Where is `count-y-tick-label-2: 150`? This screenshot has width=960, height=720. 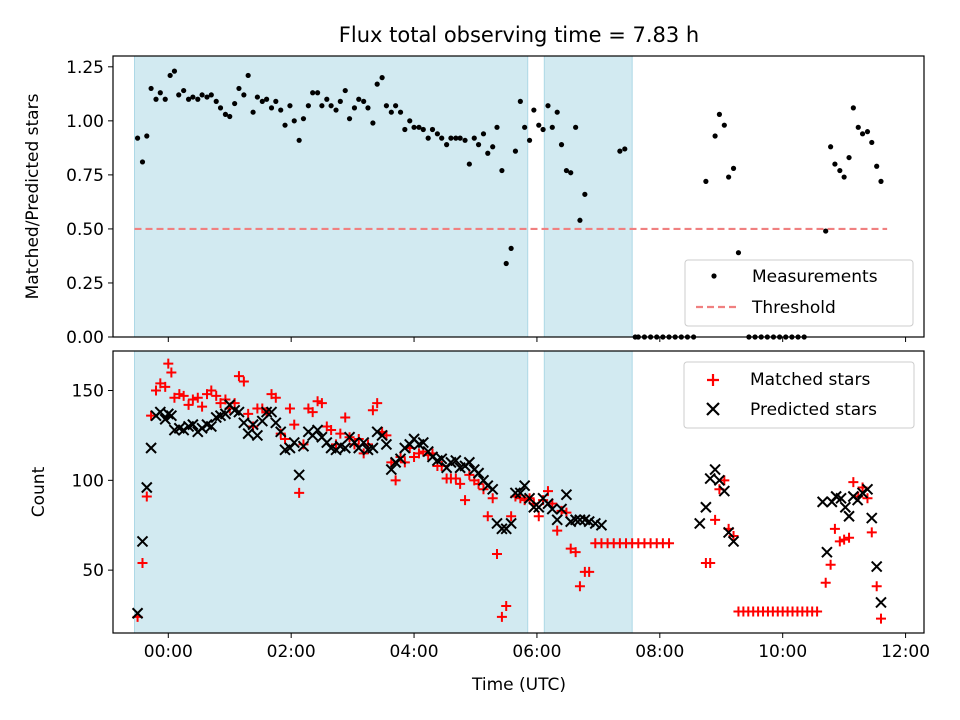 count-y-tick-label-2: 150 is located at coordinates (88, 392).